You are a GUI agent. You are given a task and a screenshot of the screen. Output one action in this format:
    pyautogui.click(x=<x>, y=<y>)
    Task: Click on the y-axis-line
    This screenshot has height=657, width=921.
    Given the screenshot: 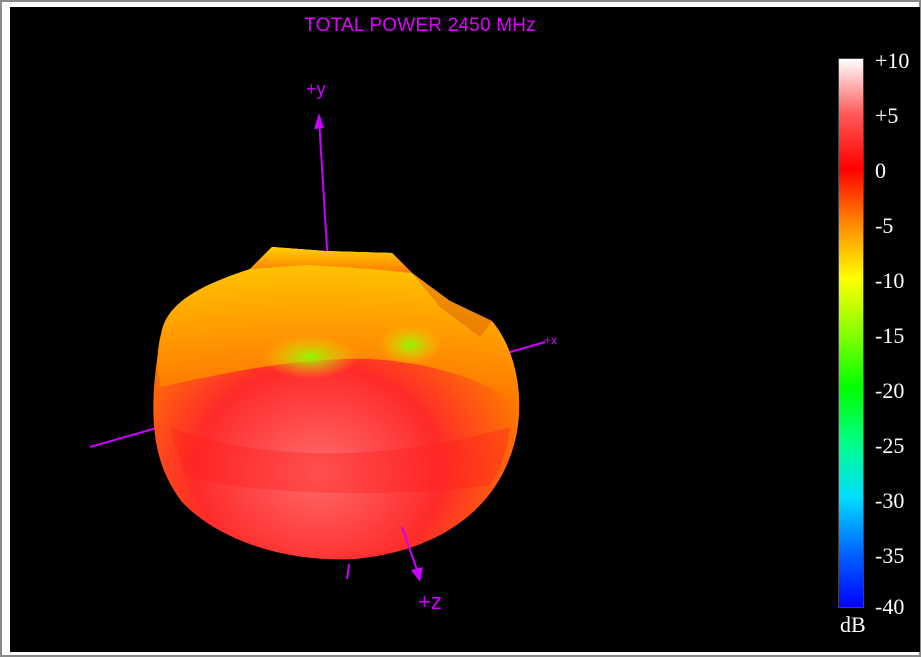 What is the action you would take?
    pyautogui.click(x=323, y=192)
    